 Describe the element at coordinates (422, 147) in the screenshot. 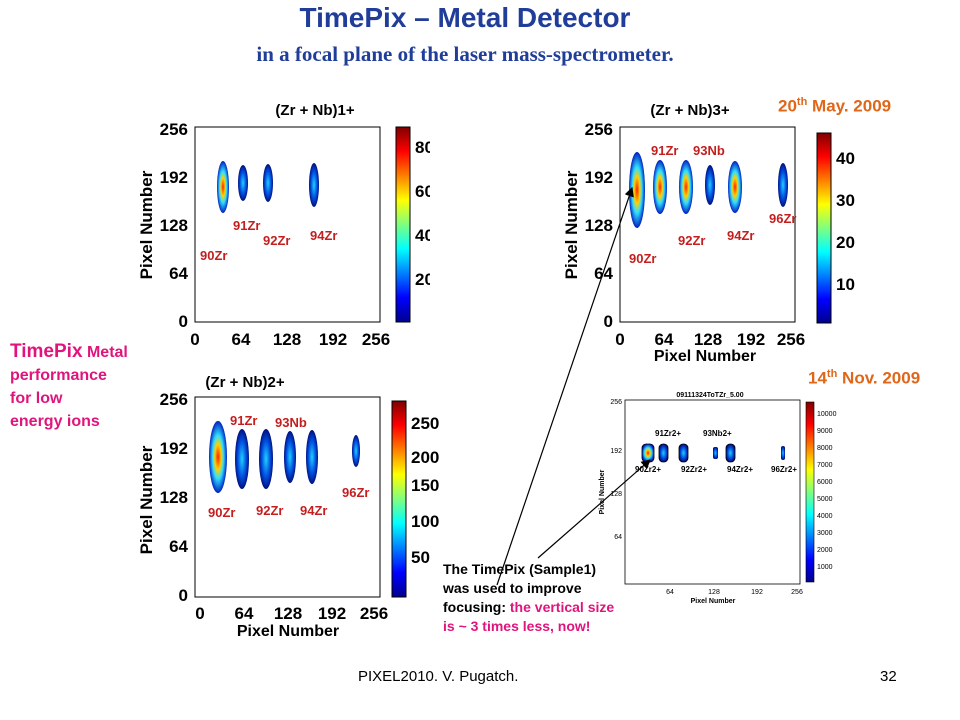

I see `colorbar-tick: 80` at that location.